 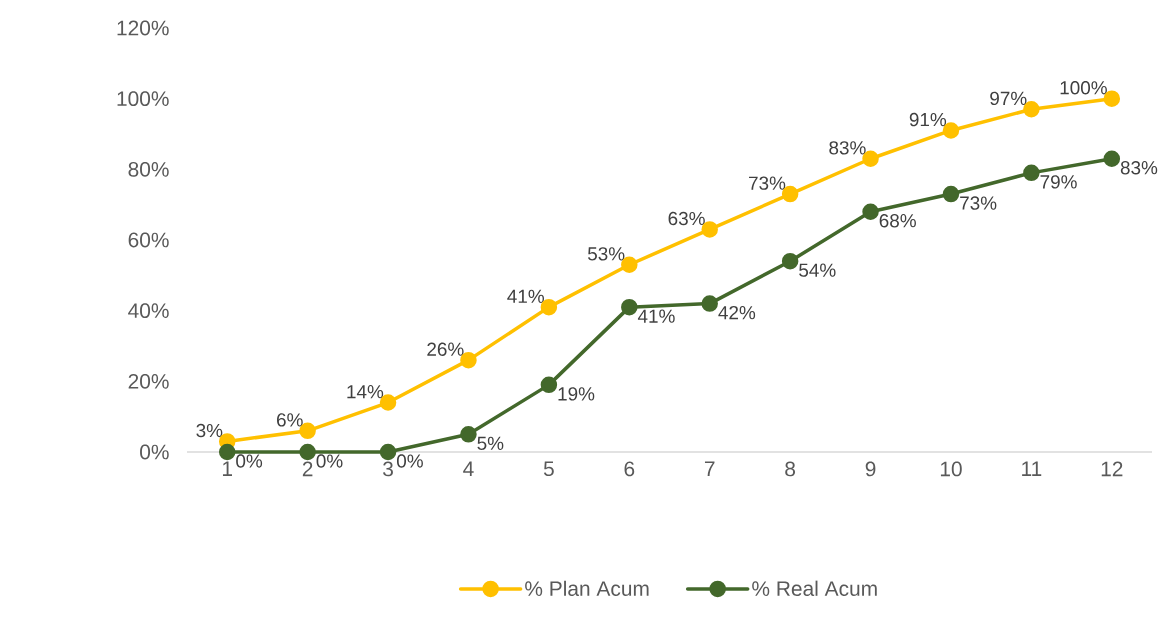 What do you see at coordinates (548, 469) in the screenshot?
I see `x-tick-label: 5` at bounding box center [548, 469].